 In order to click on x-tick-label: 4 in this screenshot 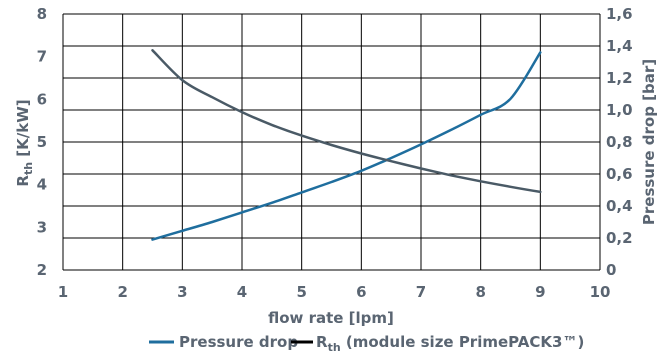, I will do `click(242, 292)`.